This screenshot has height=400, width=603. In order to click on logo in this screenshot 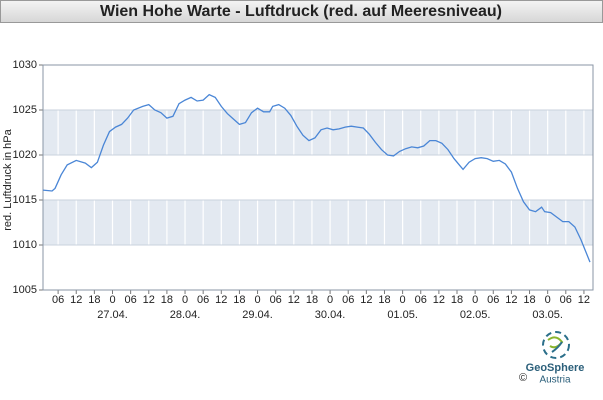, I will do `click(556, 345)`.